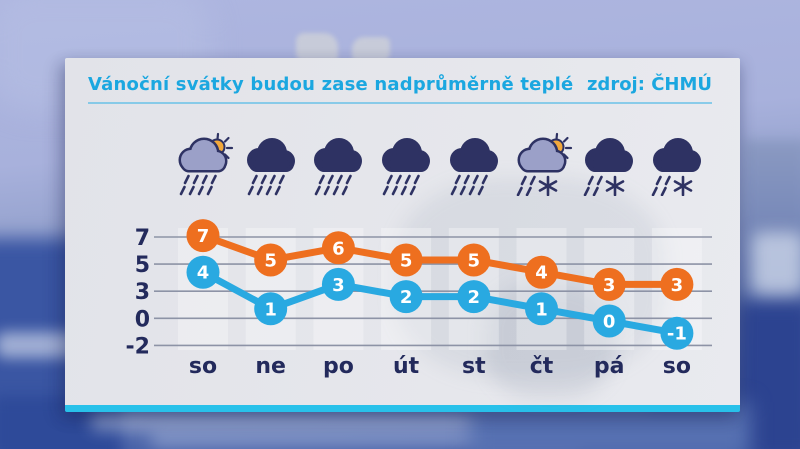 This screenshot has height=449, width=800. What do you see at coordinates (440, 260) in the screenshot?
I see `upper-temperature-series: 7 5 6 5 5 4 3 3` at bounding box center [440, 260].